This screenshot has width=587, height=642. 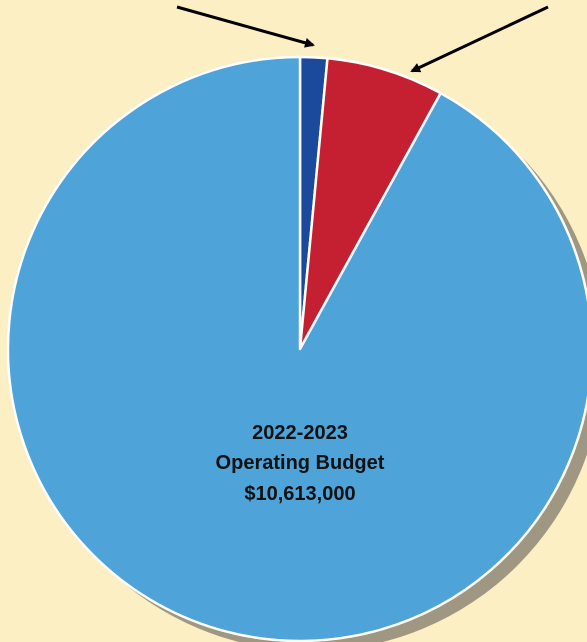 I want to click on callout-arrows, so click(x=362, y=39).